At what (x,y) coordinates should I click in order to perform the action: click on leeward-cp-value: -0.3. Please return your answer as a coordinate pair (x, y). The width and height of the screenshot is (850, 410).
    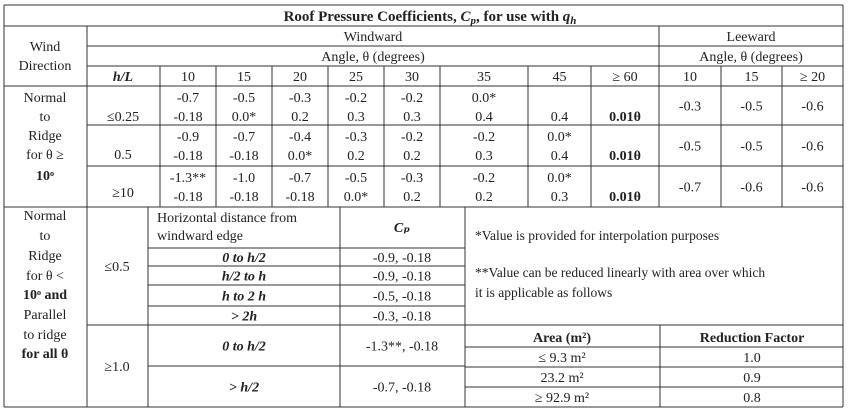
    Looking at the image, I should click on (690, 107).